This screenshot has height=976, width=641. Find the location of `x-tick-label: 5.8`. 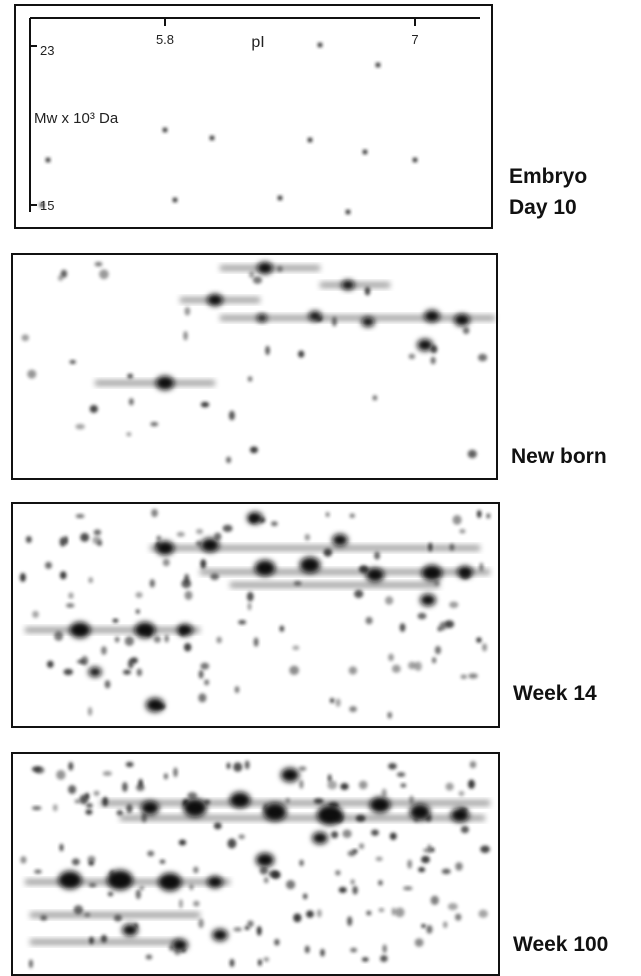

x-tick-label: 5.8 is located at coordinates (165, 39).